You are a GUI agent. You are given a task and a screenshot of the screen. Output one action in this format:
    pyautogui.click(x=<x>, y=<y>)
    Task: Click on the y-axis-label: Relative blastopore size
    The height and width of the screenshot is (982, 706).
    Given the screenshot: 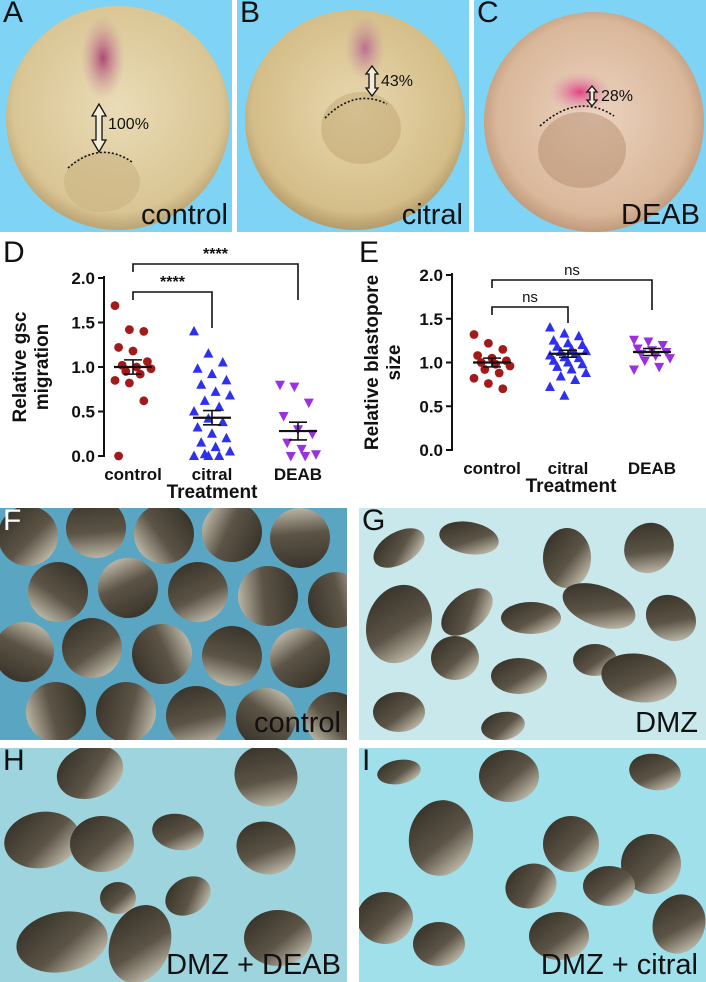 What is the action you would take?
    pyautogui.click(x=383, y=362)
    